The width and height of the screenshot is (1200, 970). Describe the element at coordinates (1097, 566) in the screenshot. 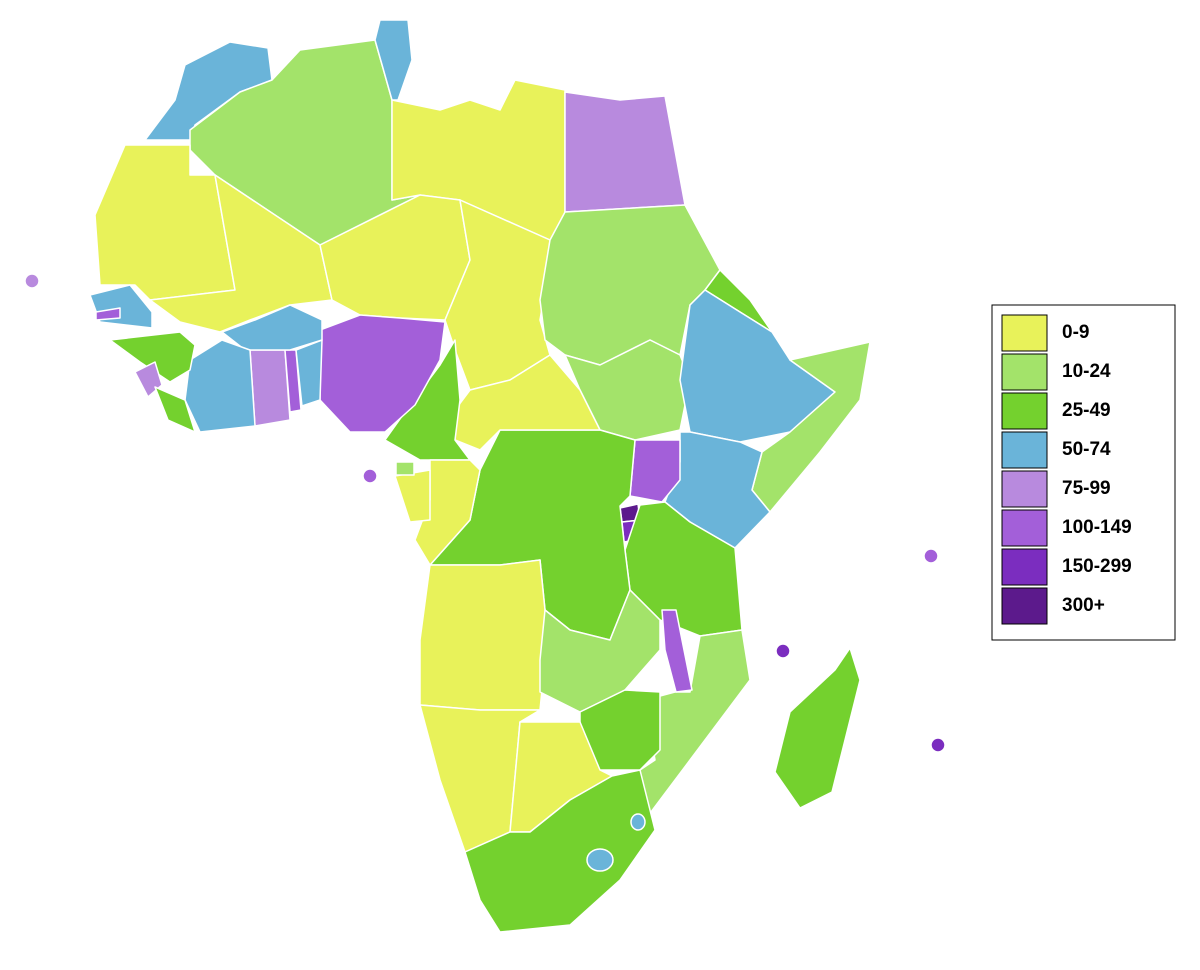

I see `legend-label: 150-299` at that location.